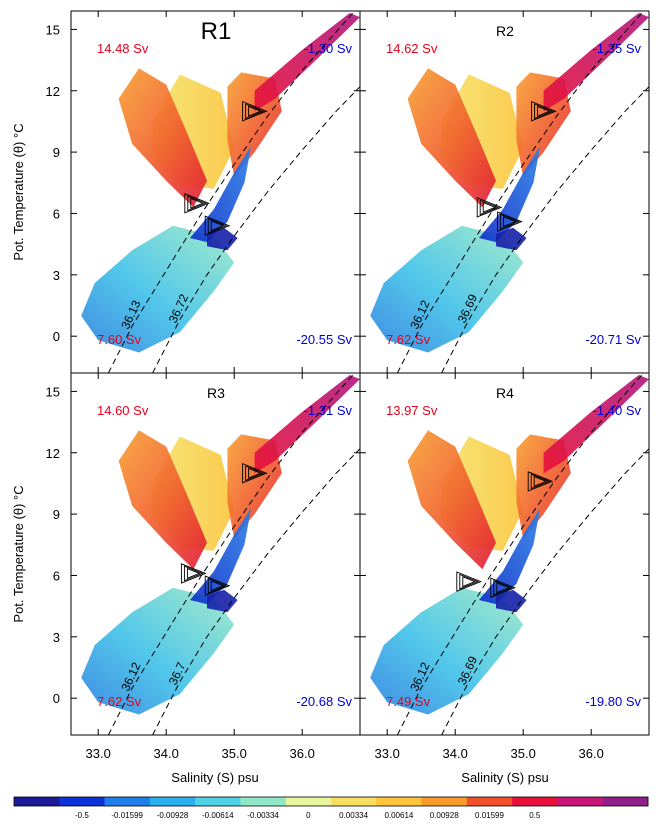  Describe the element at coordinates (307, 62) in the screenshot. I see `saline-ridge` at that location.